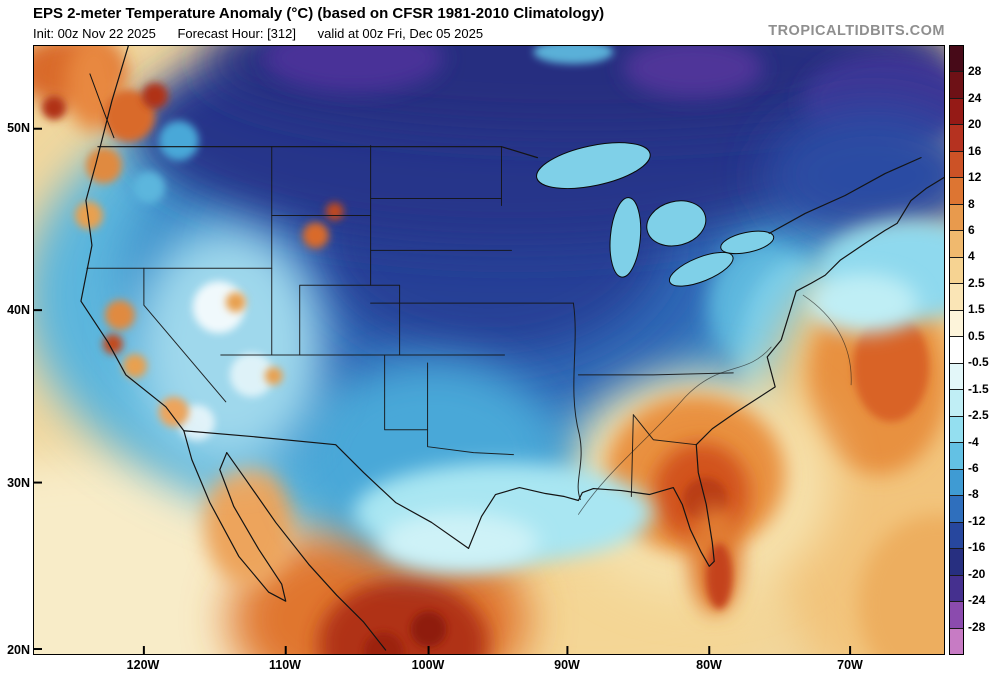 Image resolution: width=1000 pixels, height=679 pixels. I want to click on colorbar-label: 1.5, so click(976, 309).